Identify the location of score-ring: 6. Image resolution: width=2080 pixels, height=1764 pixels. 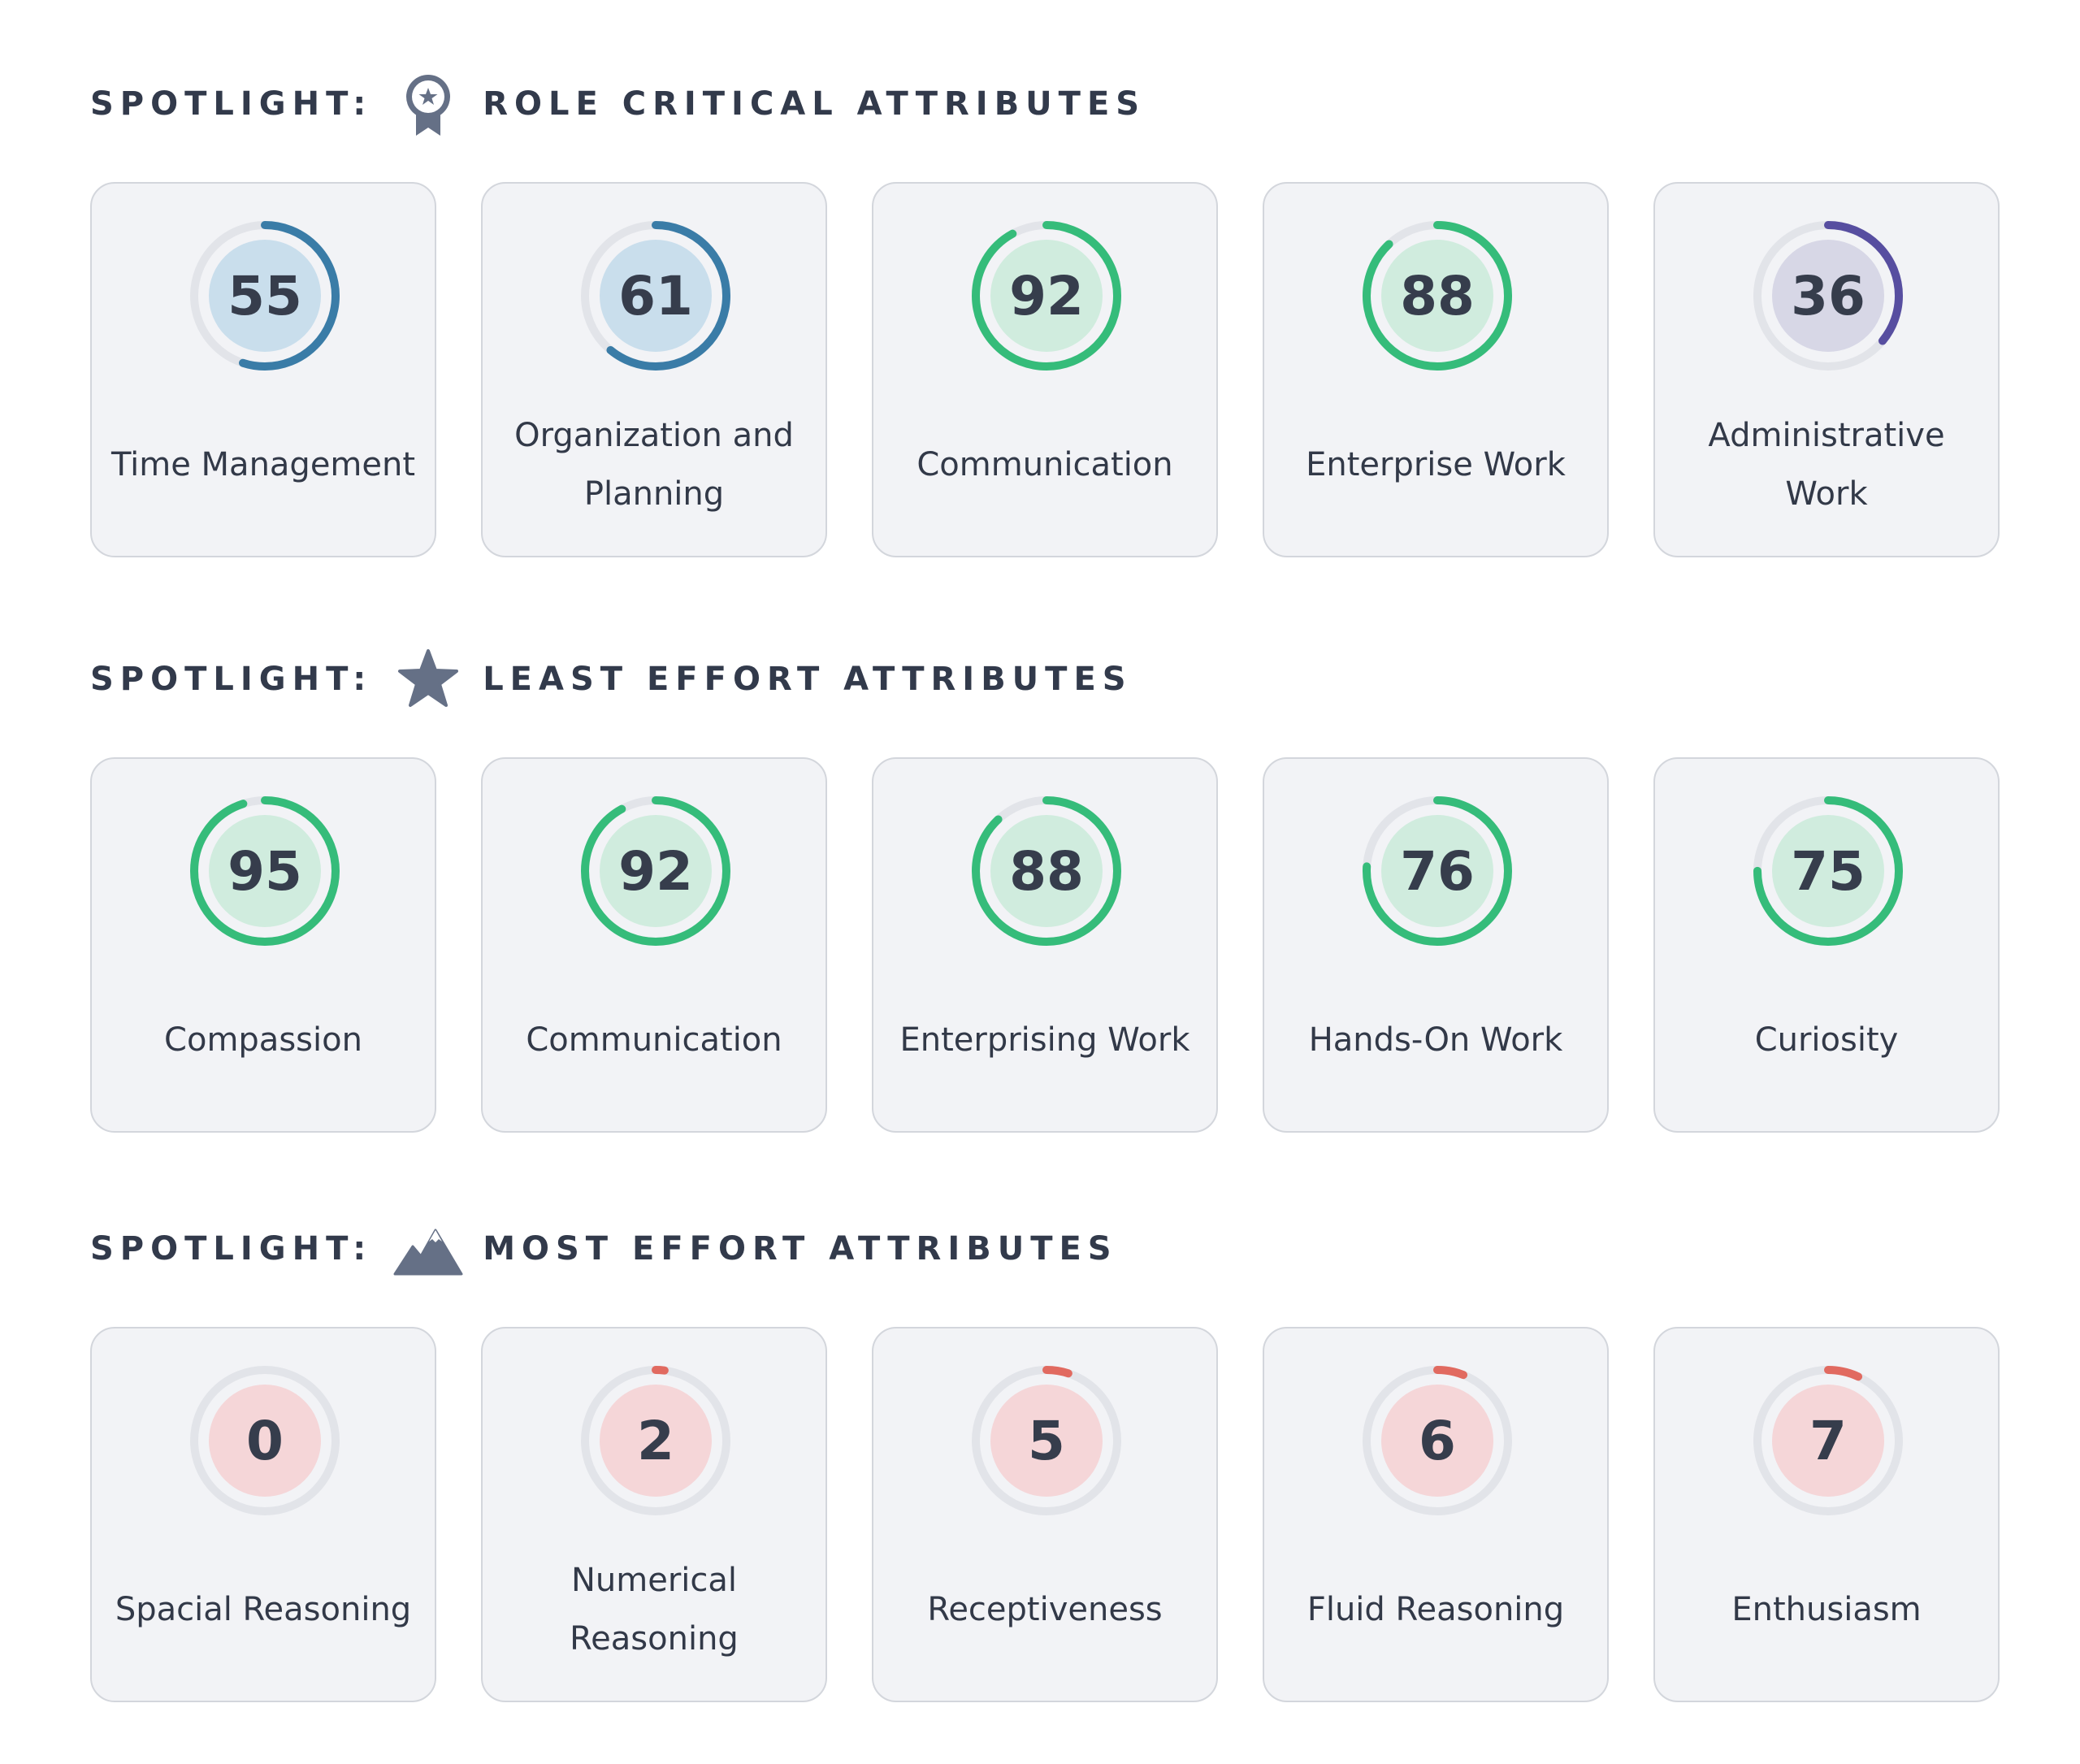
(1437, 1441).